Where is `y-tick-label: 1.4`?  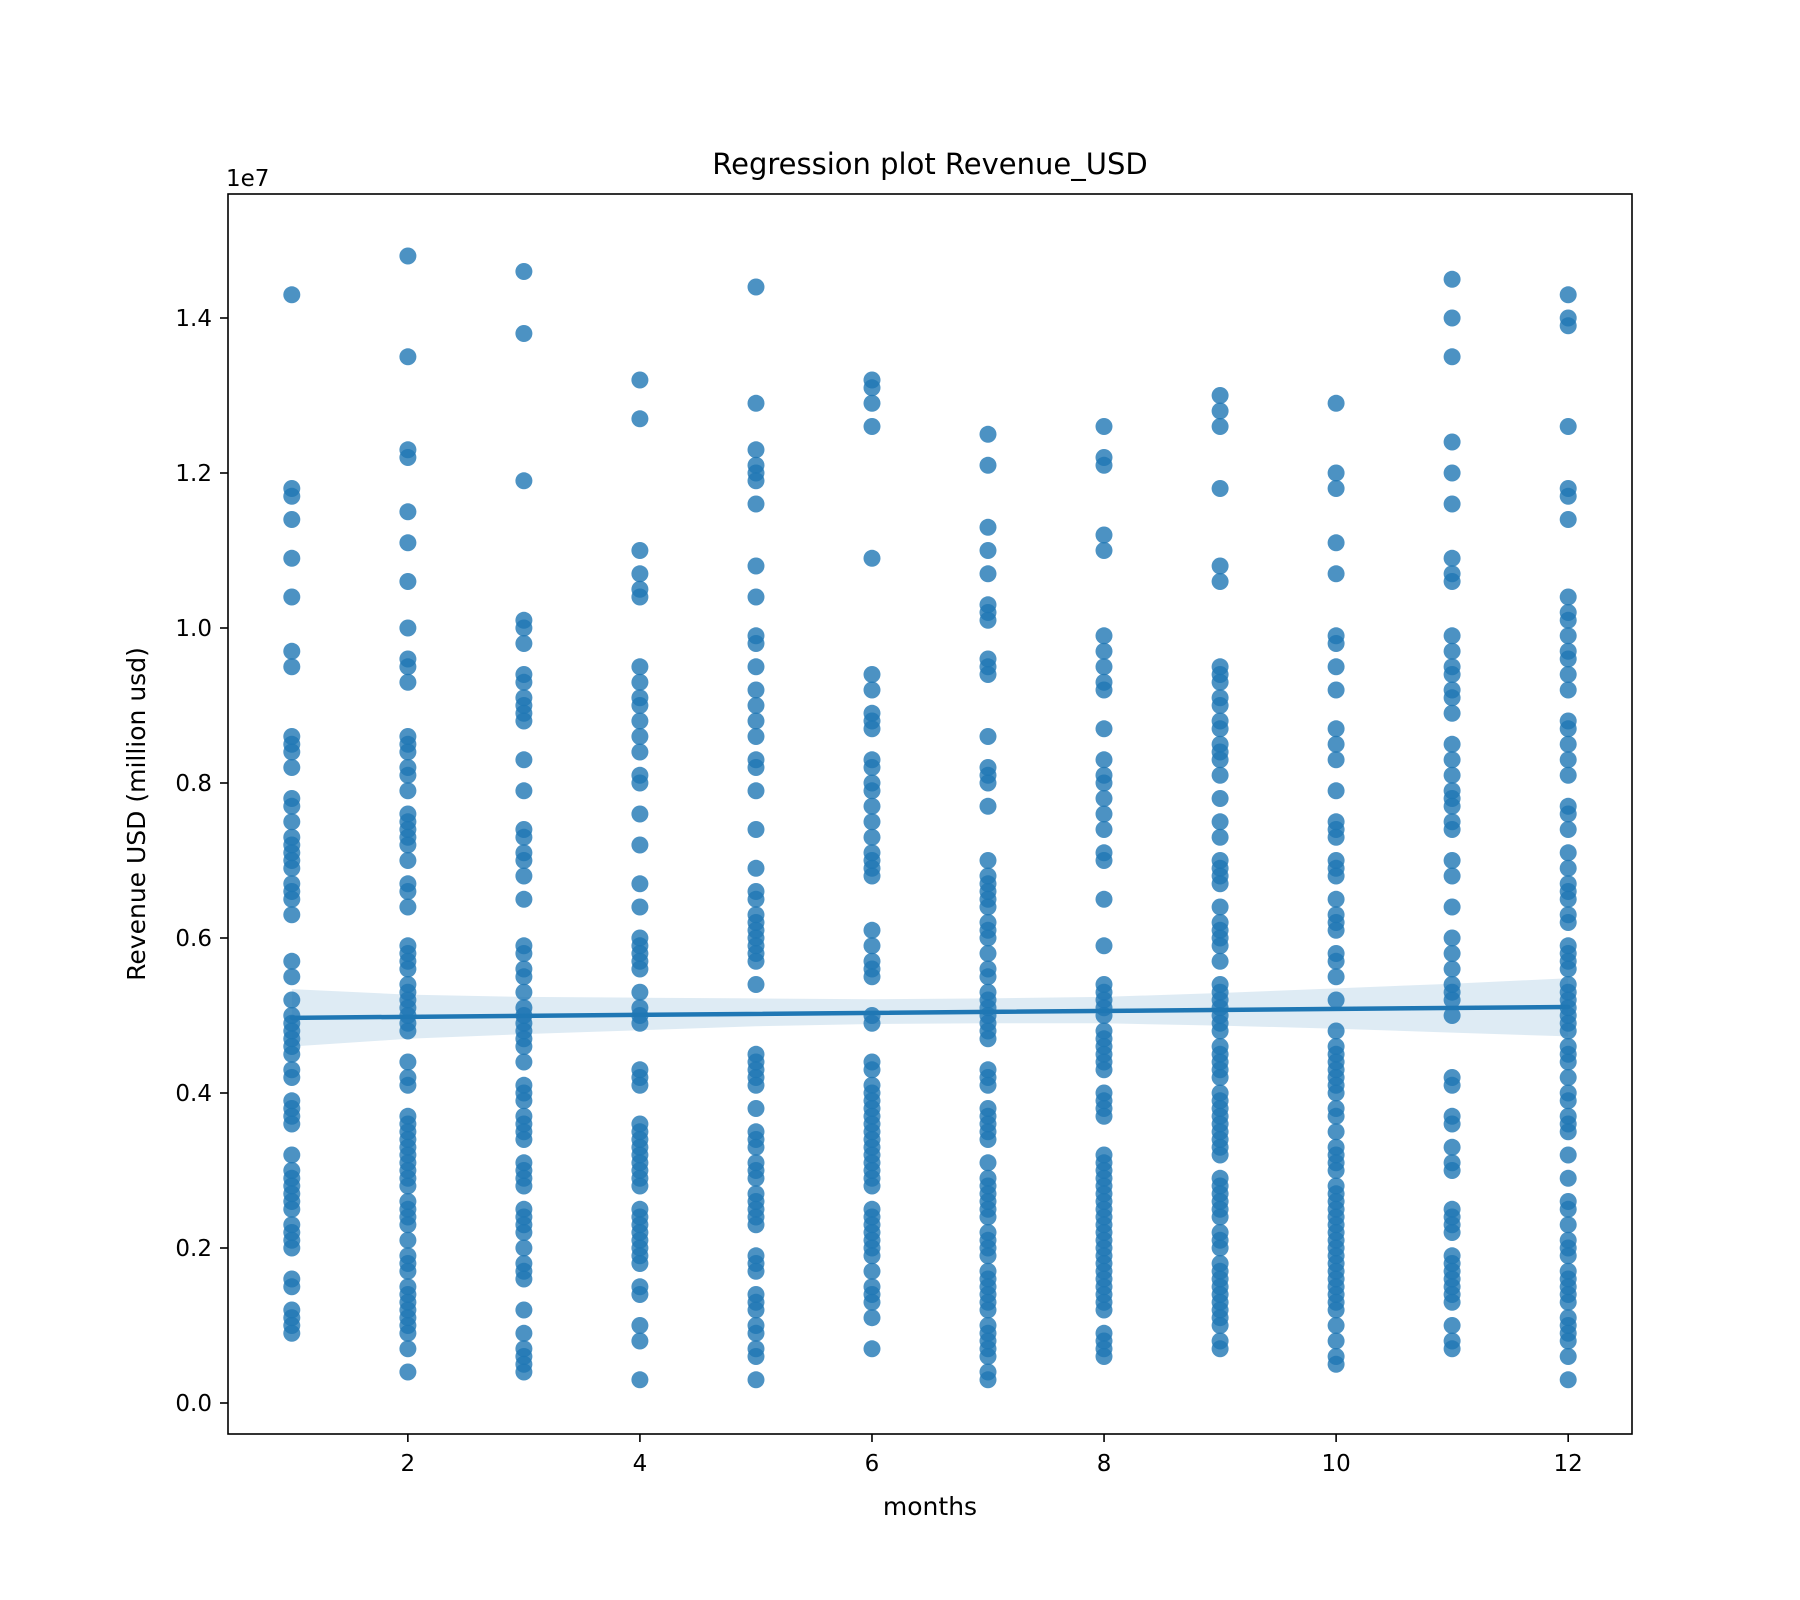 y-tick-label: 1.4 is located at coordinates (193, 319).